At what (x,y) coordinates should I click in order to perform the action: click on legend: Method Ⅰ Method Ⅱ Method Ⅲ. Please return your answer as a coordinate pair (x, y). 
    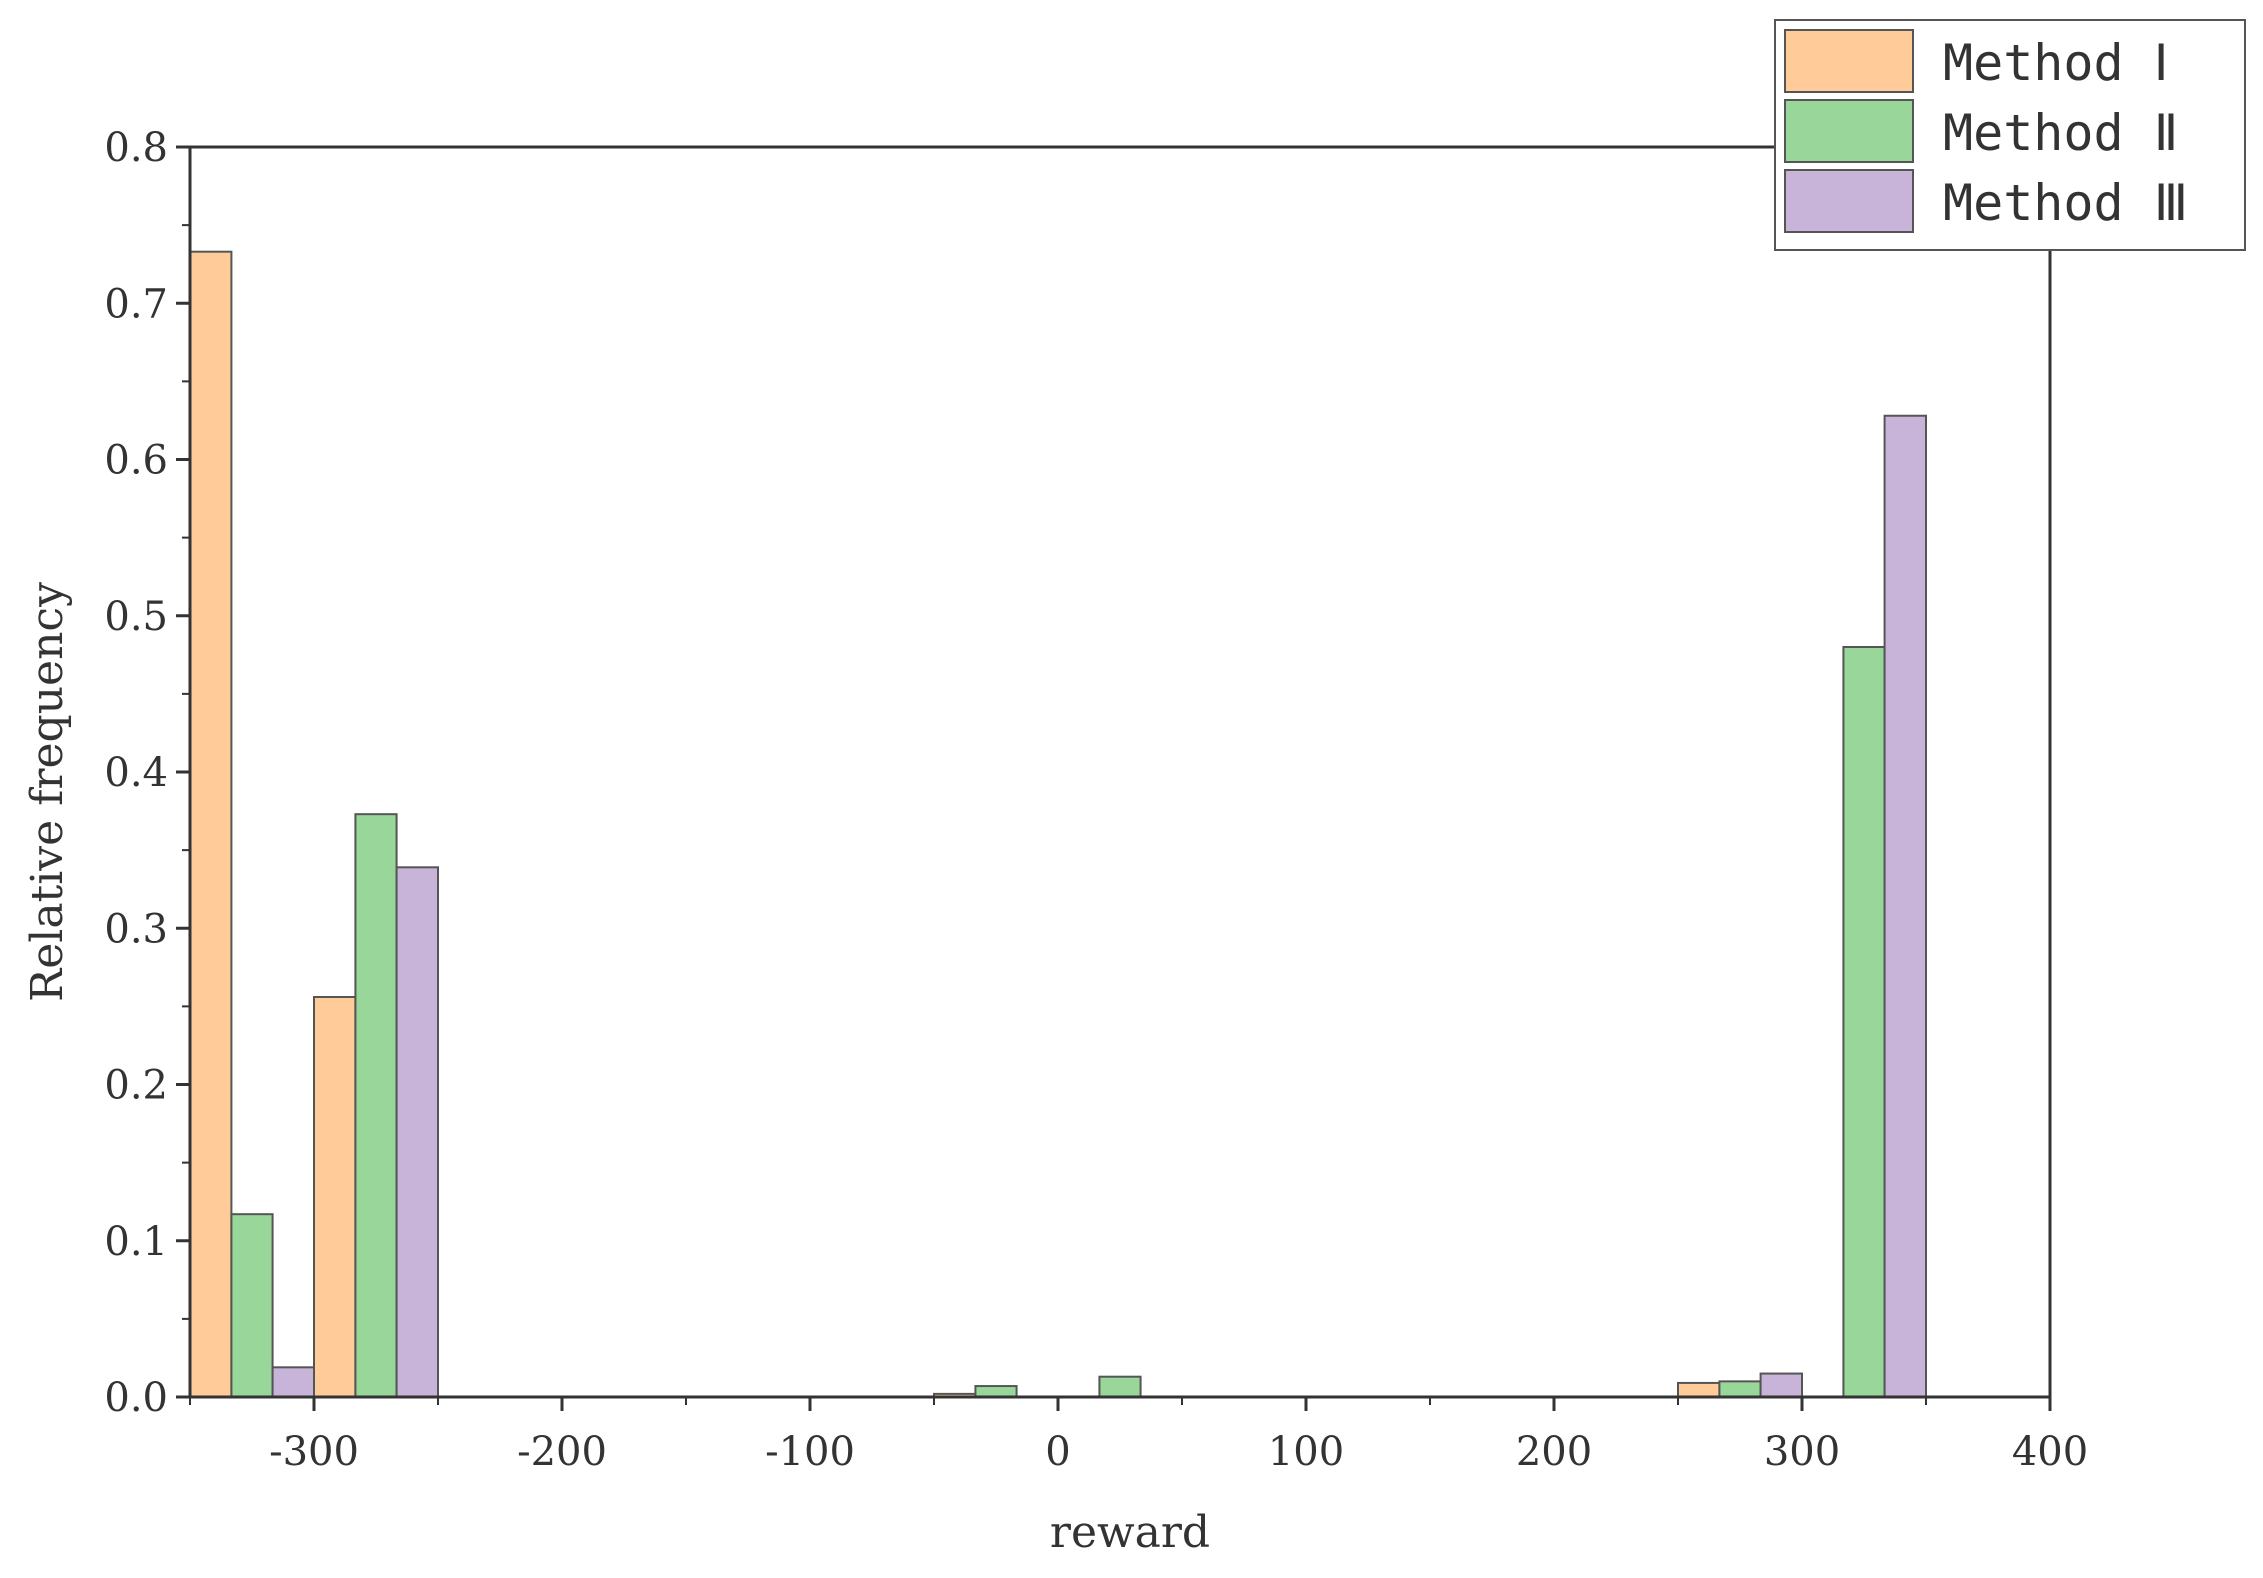
    Looking at the image, I should click on (2010, 135).